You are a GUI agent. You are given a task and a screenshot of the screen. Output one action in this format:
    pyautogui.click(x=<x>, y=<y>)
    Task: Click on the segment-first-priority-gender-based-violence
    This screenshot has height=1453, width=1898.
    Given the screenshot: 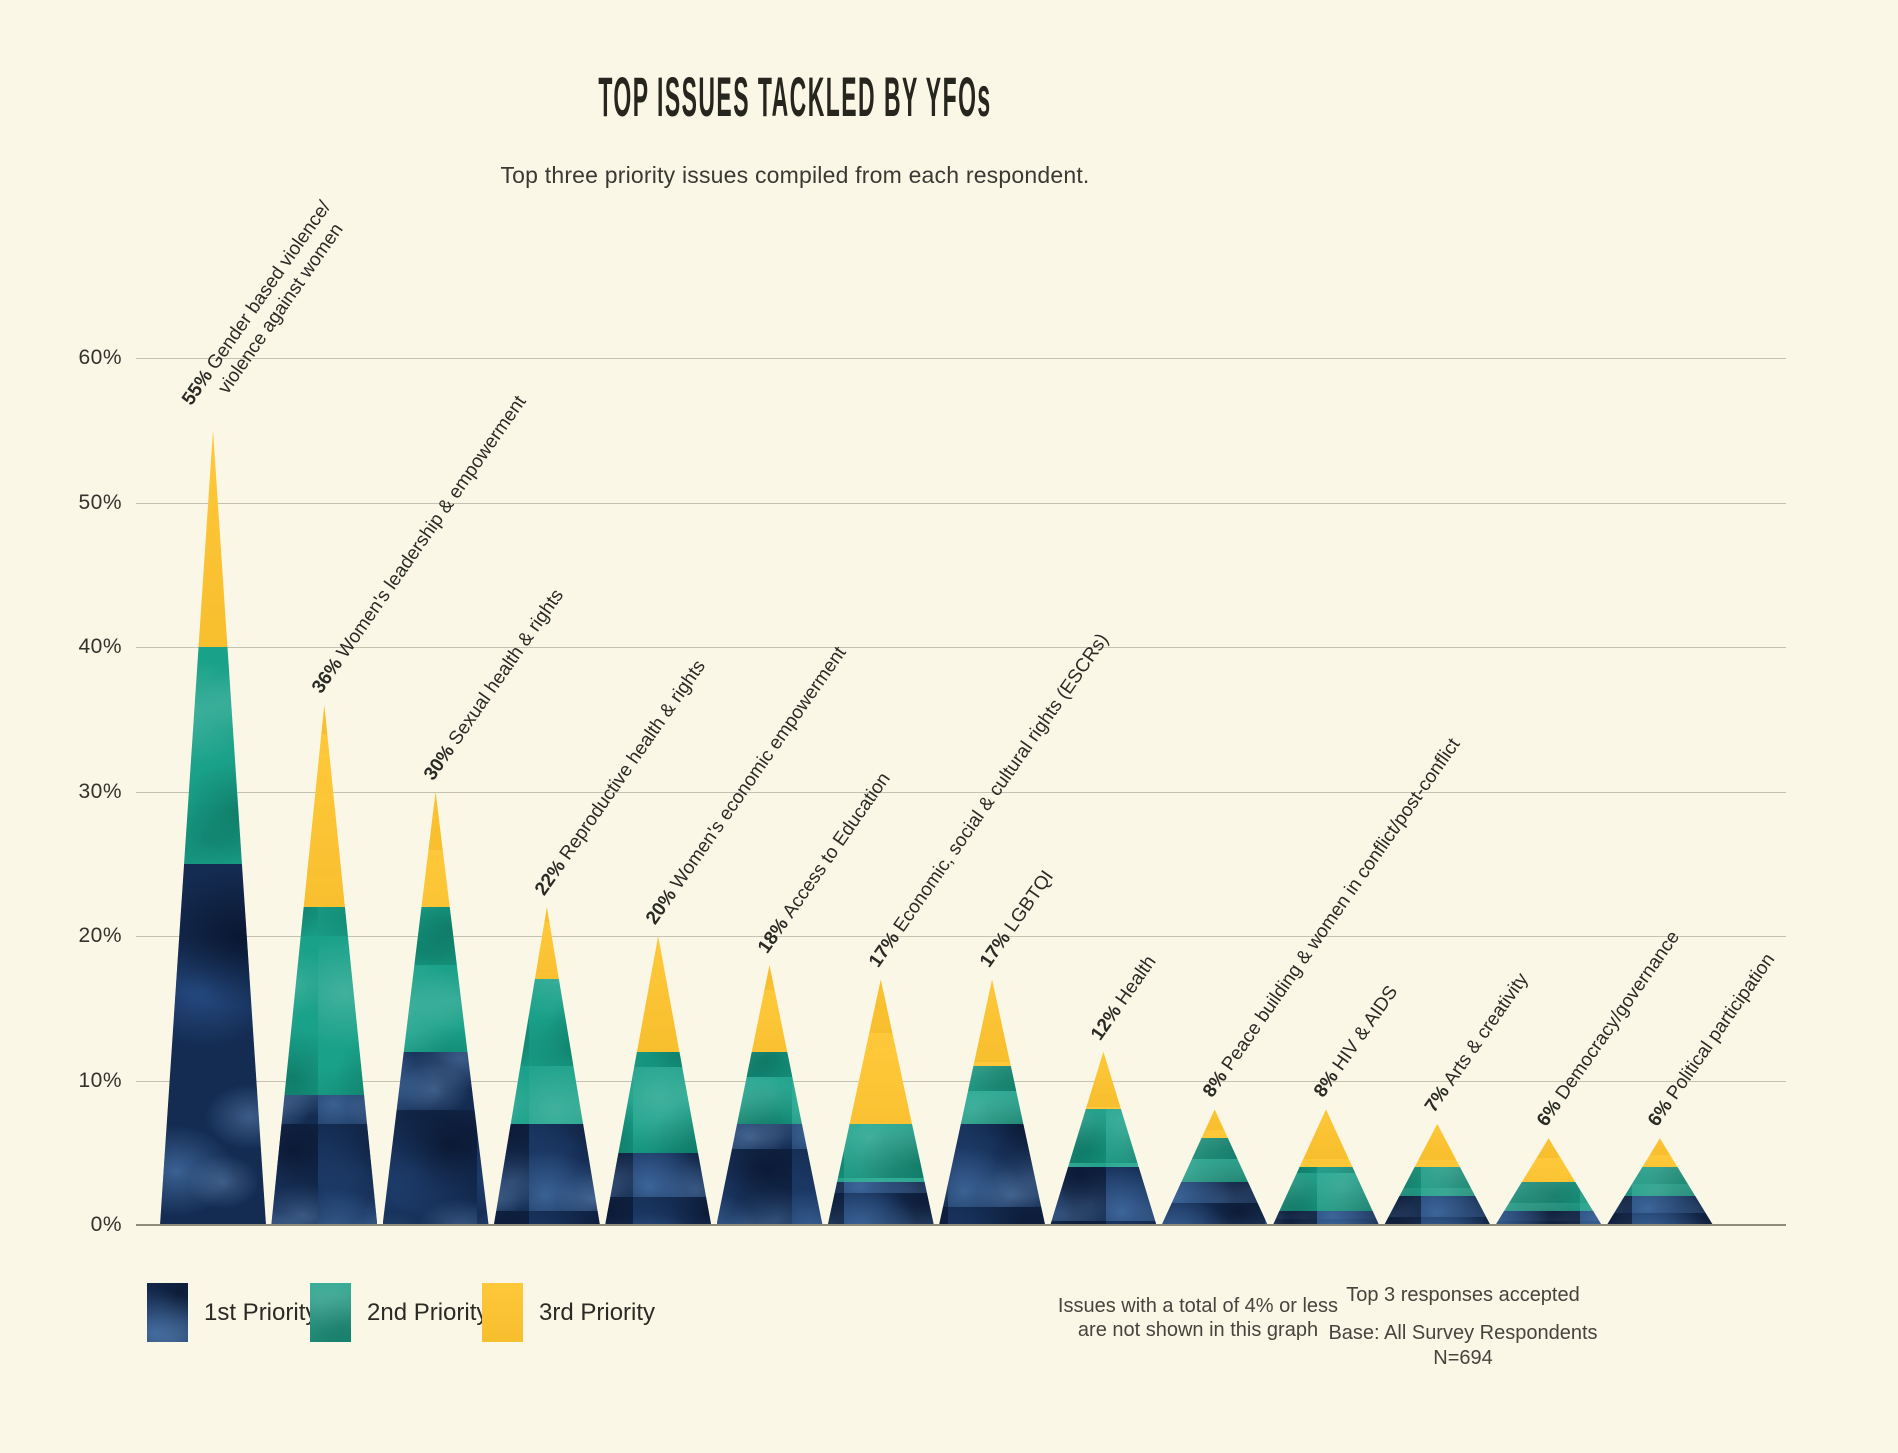 What is the action you would take?
    pyautogui.click(x=213, y=1044)
    